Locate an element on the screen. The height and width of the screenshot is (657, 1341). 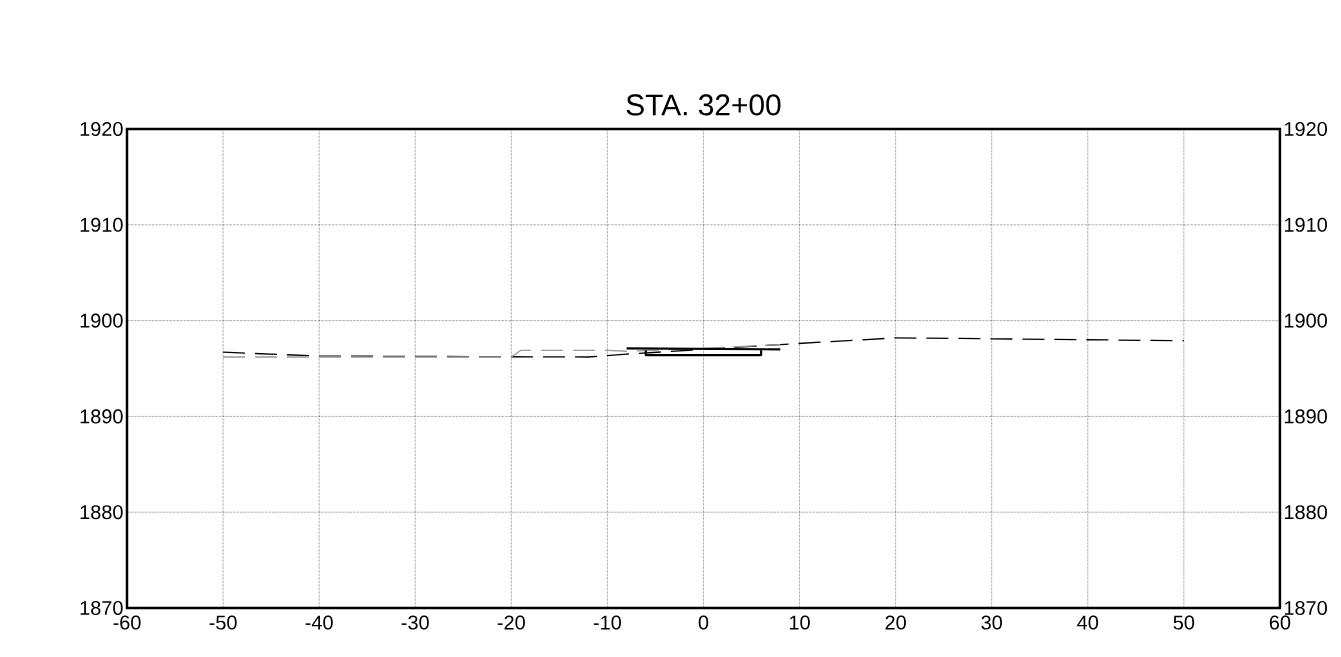
x-tick-label: 50 is located at coordinates (1184, 622).